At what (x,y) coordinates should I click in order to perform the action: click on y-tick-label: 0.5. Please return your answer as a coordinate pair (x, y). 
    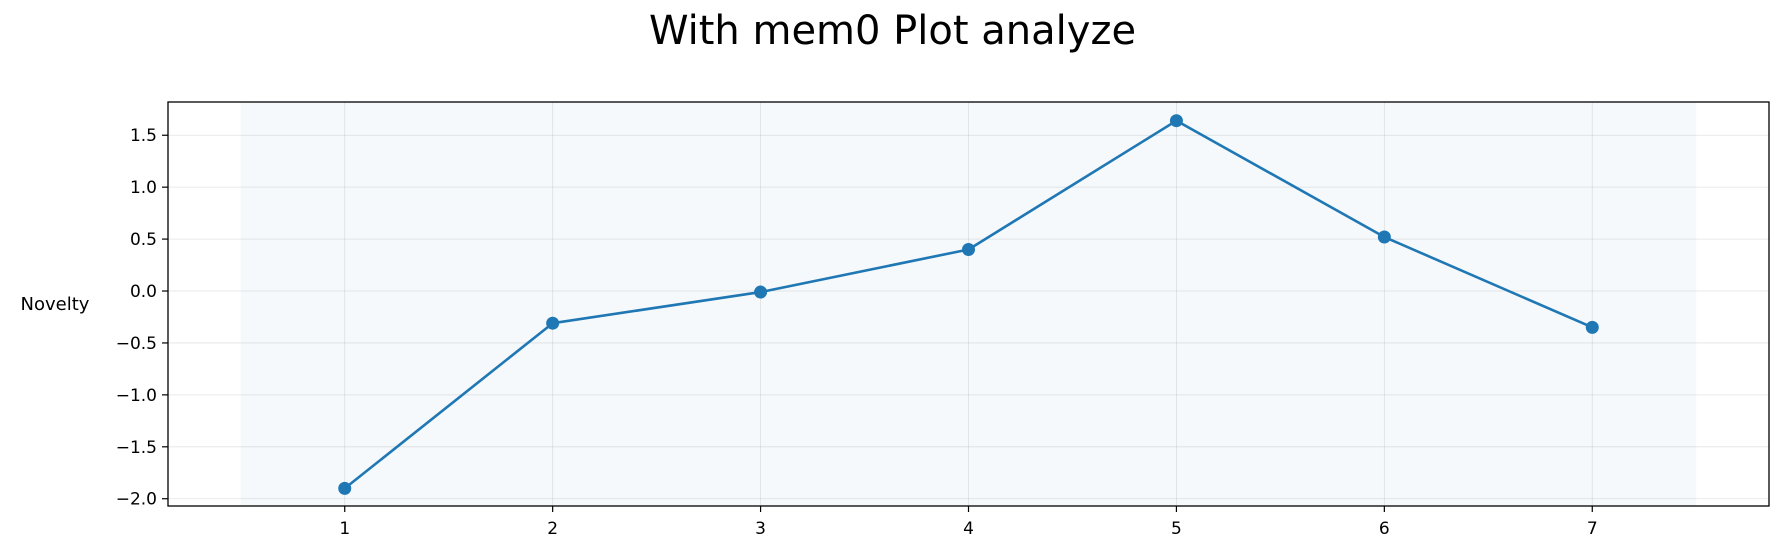
    Looking at the image, I should click on (143, 240).